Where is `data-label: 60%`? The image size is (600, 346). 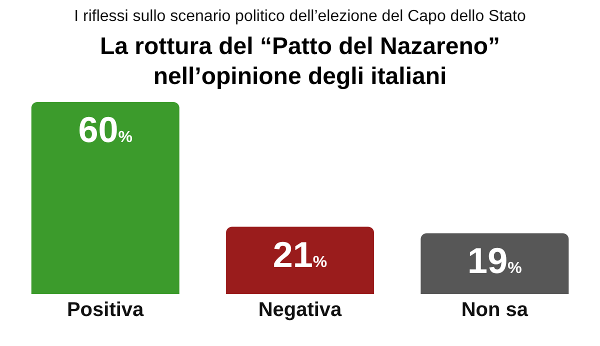 data-label: 60% is located at coordinates (105, 129).